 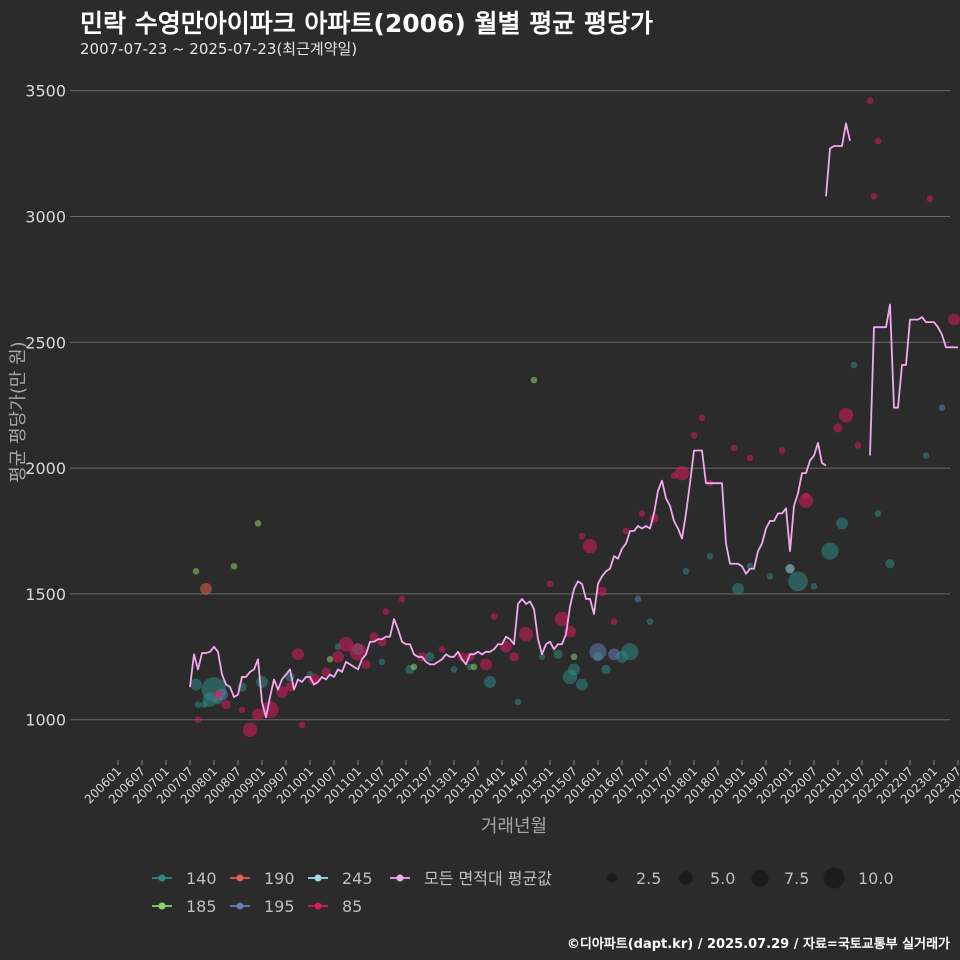 I want to click on legend-label: 195, so click(x=279, y=906).